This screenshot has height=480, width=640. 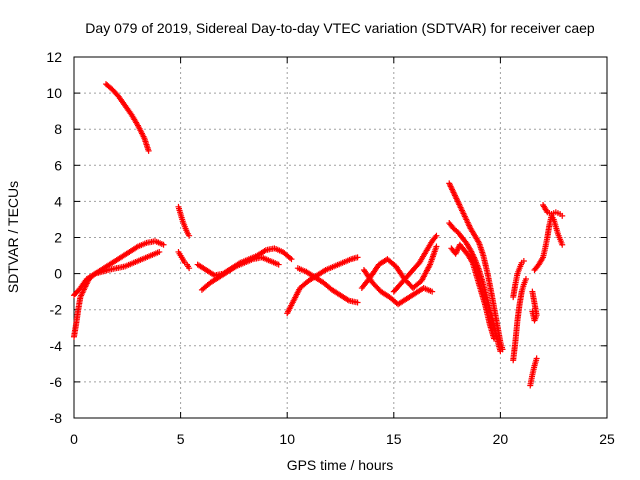 What do you see at coordinates (534, 306) in the screenshot?
I see `data-series-arc-21h-mid` at bounding box center [534, 306].